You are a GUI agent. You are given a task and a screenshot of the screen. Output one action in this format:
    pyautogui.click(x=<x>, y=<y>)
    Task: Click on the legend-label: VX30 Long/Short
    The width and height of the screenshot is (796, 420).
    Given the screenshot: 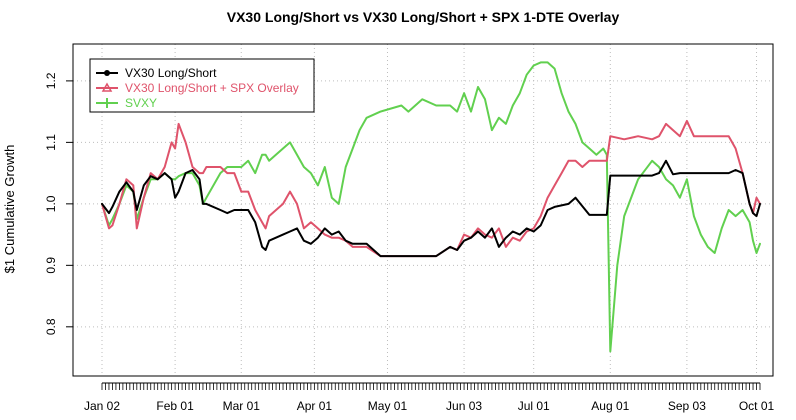 What is the action you would take?
    pyautogui.click(x=171, y=73)
    